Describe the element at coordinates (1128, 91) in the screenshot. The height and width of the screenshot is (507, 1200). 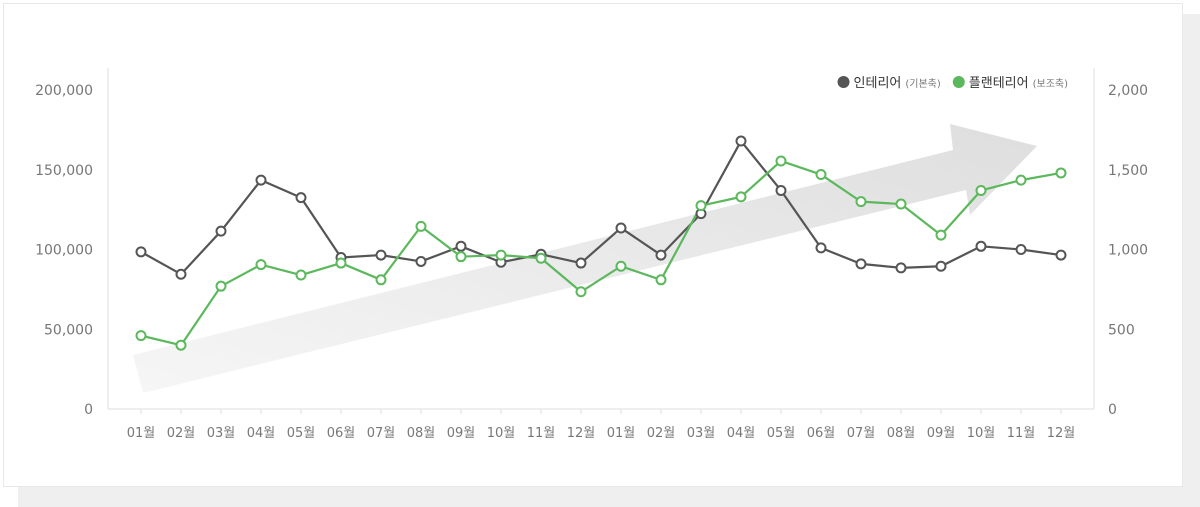
I see `right-tick-label: 2,000` at that location.